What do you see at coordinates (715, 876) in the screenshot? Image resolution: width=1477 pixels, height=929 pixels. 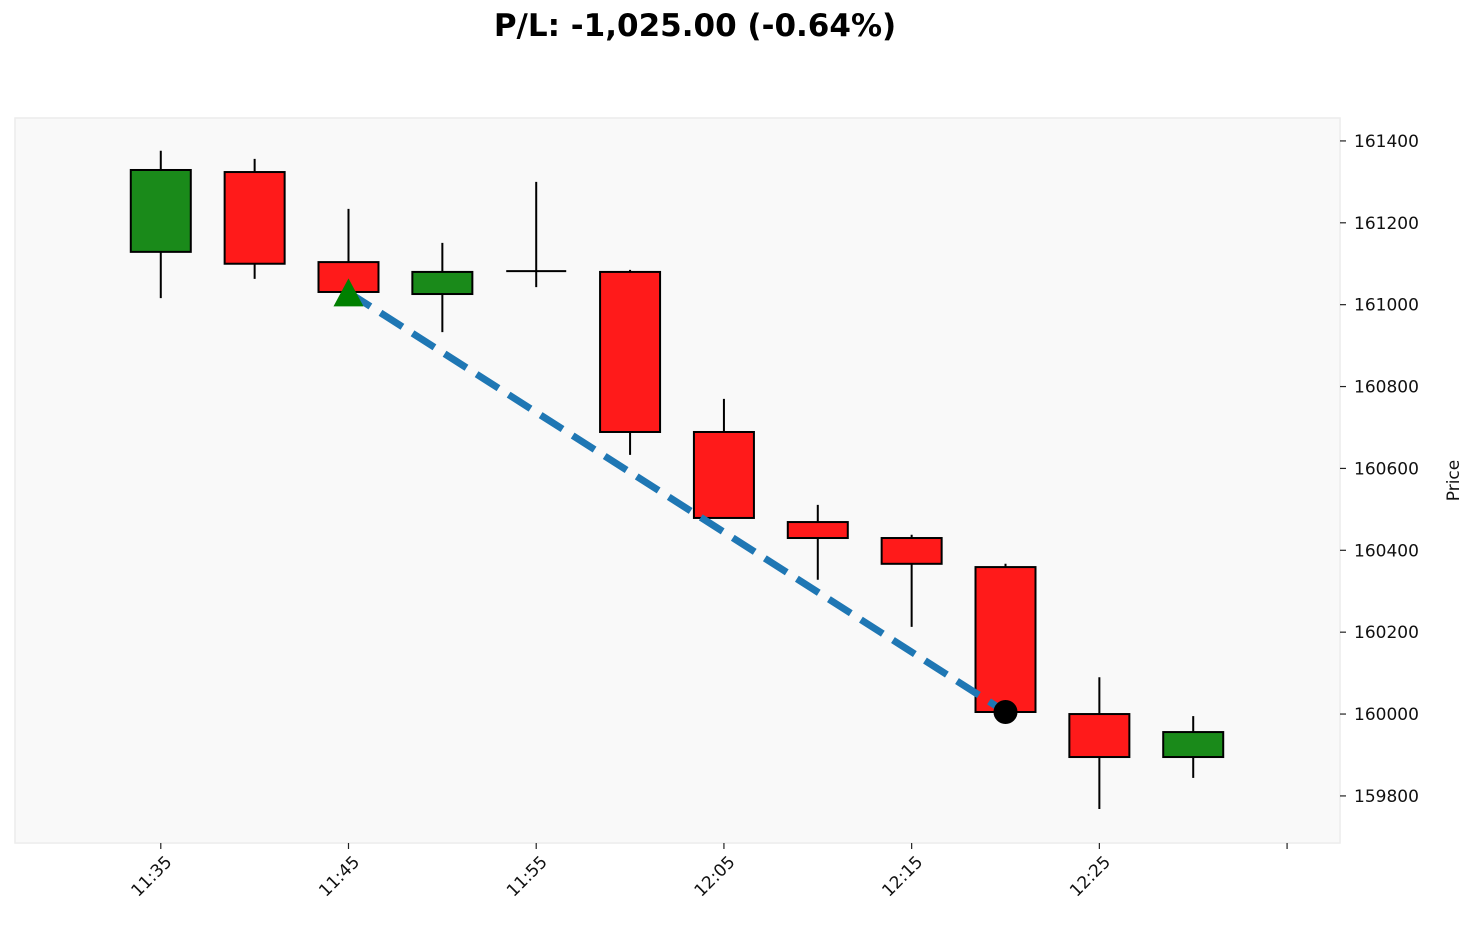 I see `x-tick-label: 12:05` at bounding box center [715, 876].